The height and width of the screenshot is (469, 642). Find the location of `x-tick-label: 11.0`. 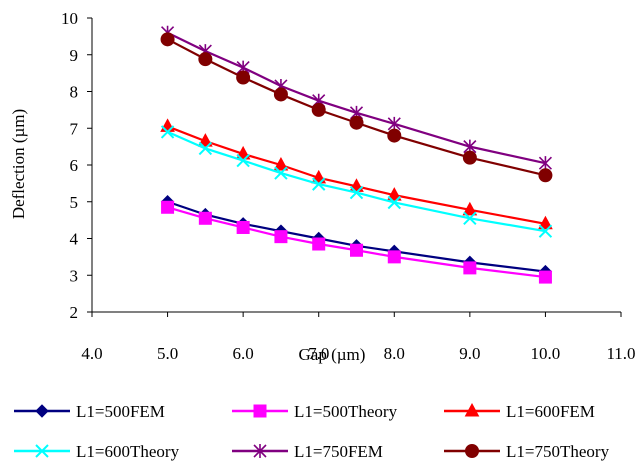

x-tick-label: 11.0 is located at coordinates (620, 353).